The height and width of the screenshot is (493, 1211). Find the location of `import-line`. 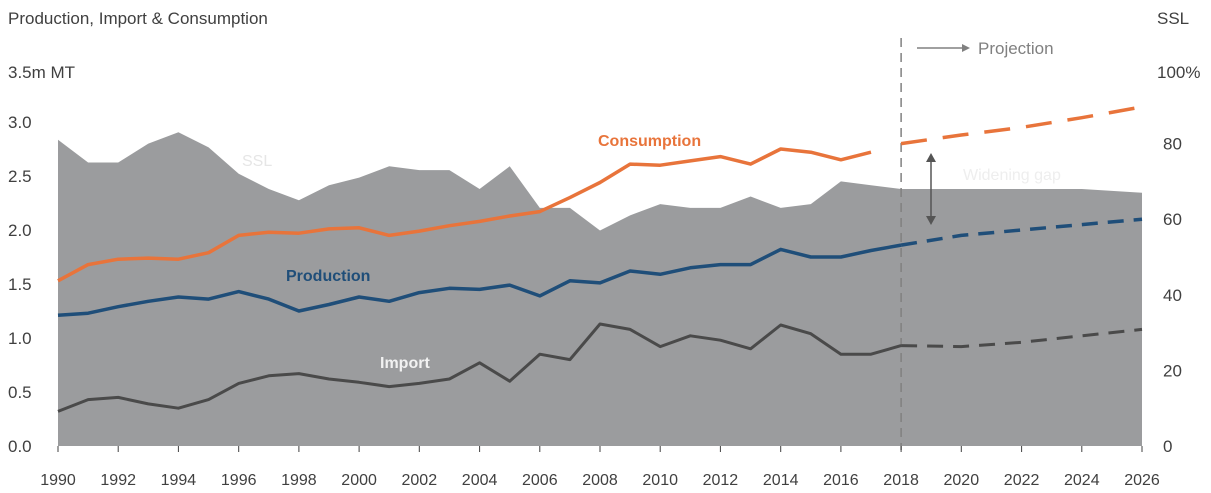

import-line is located at coordinates (479, 367).